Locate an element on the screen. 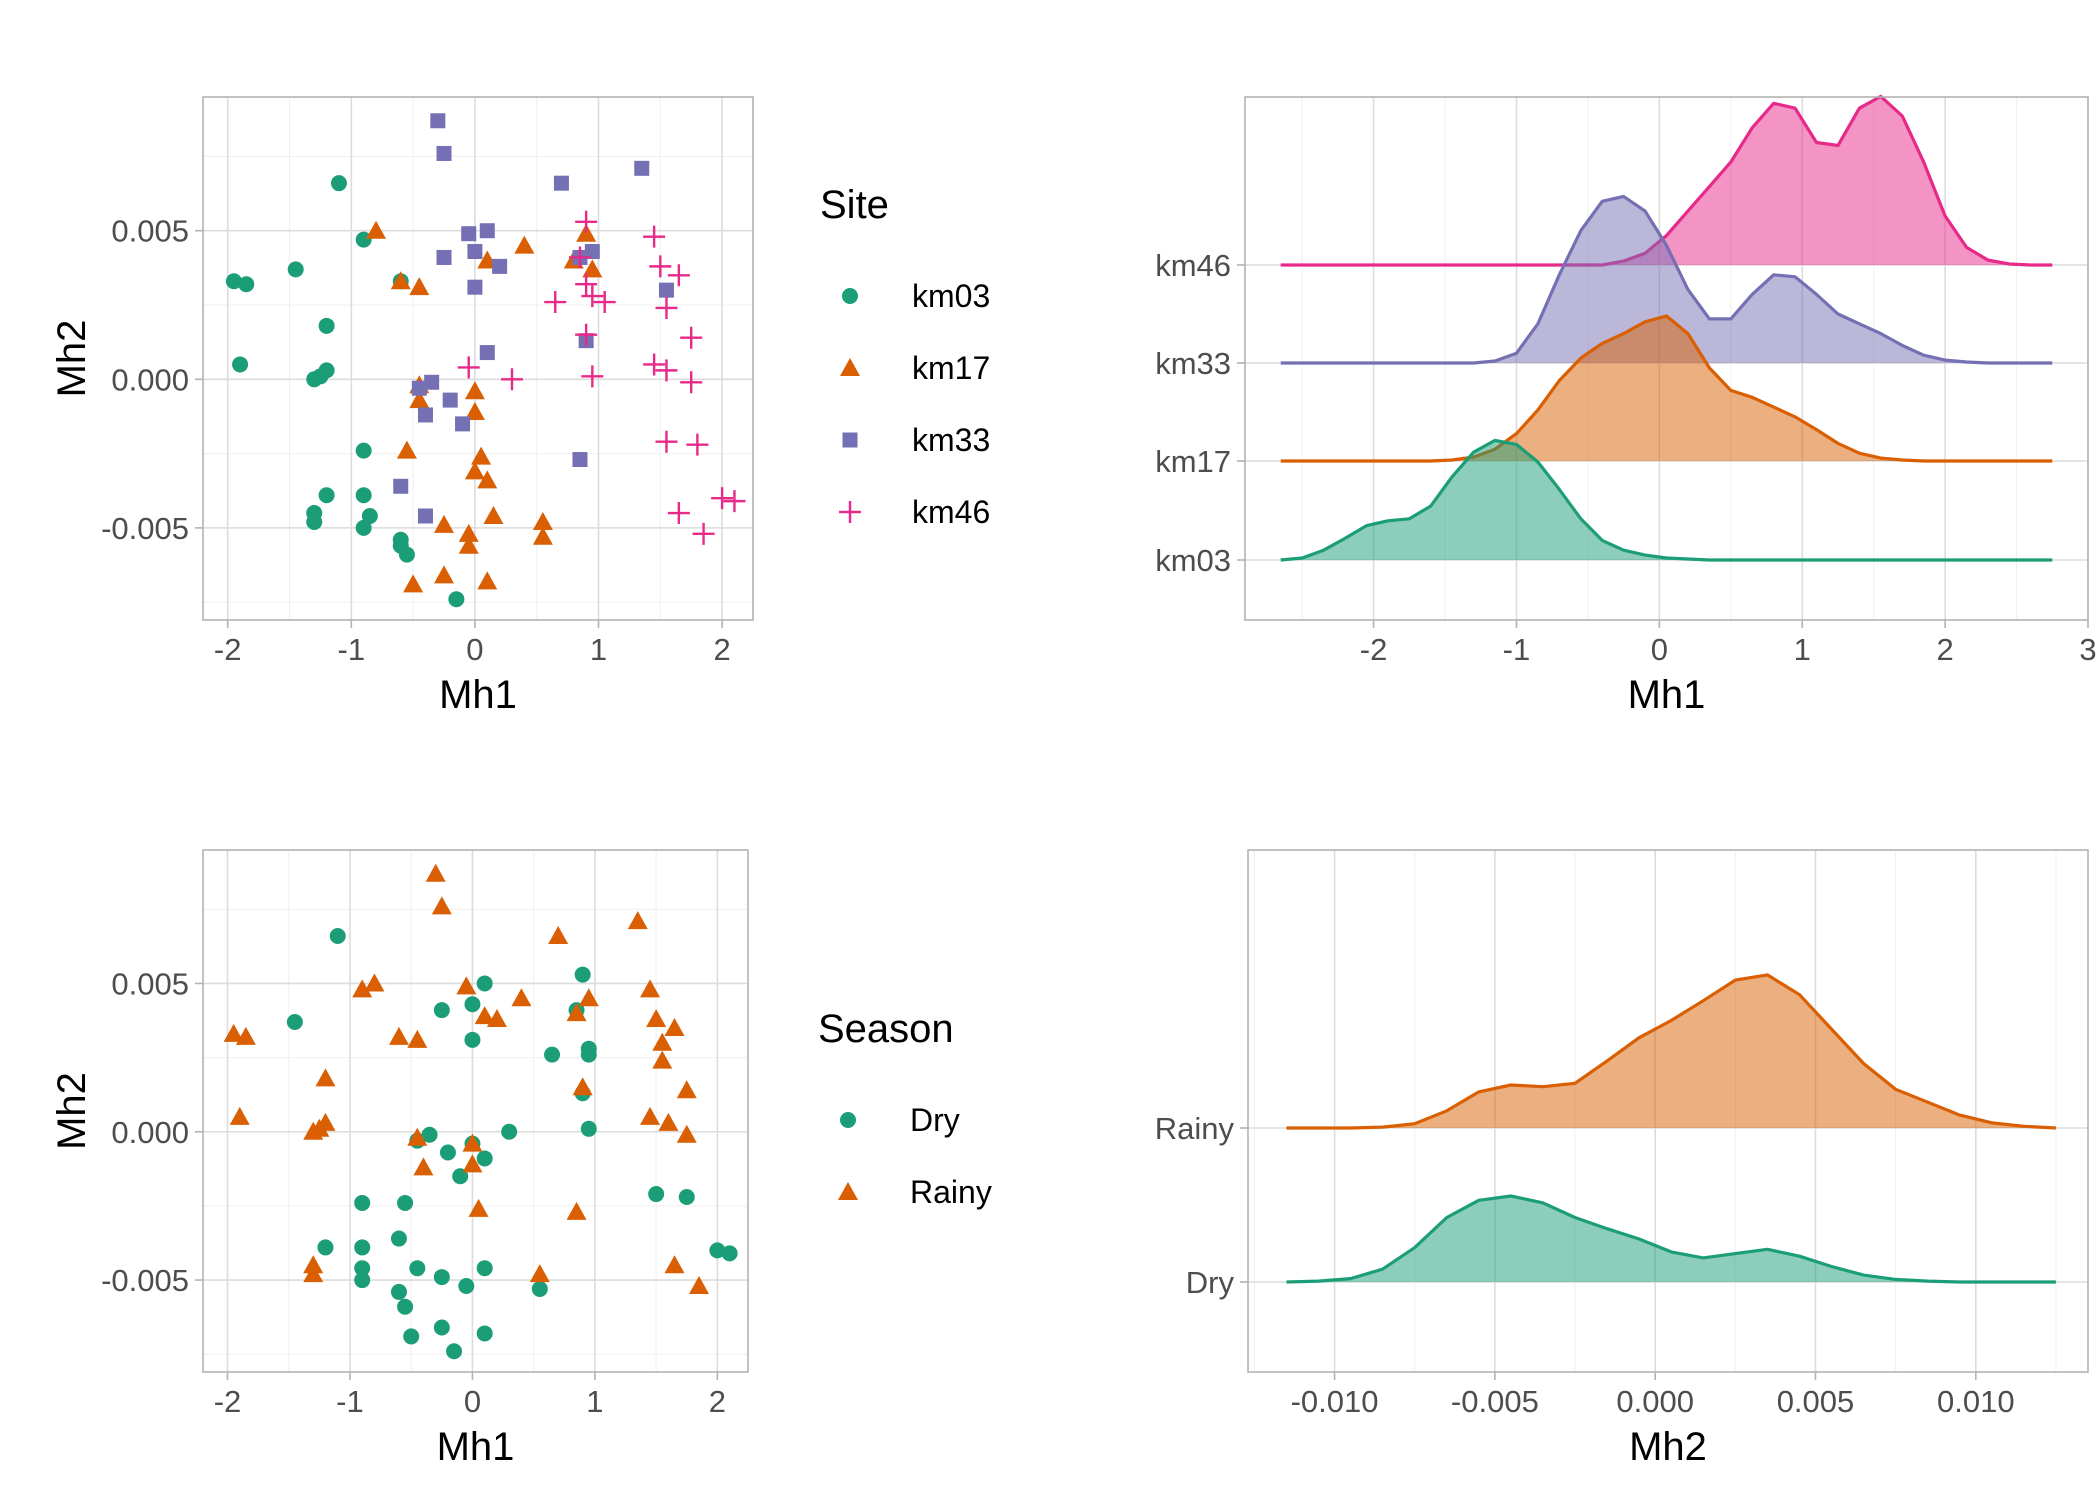  x-tick-label: 0 is located at coordinates (1659, 649).